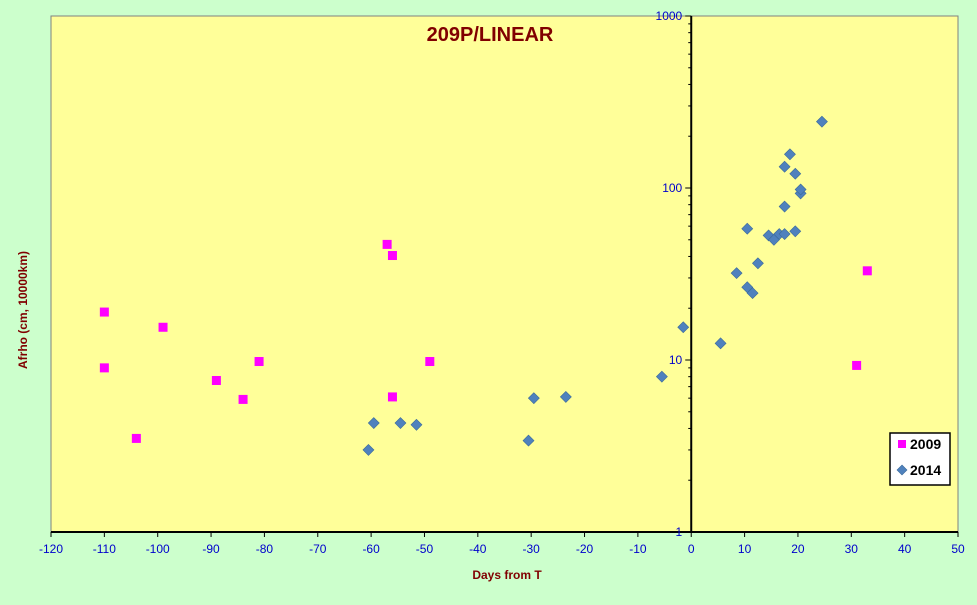  I want to click on legend-2014-label: 2014, so click(925, 470).